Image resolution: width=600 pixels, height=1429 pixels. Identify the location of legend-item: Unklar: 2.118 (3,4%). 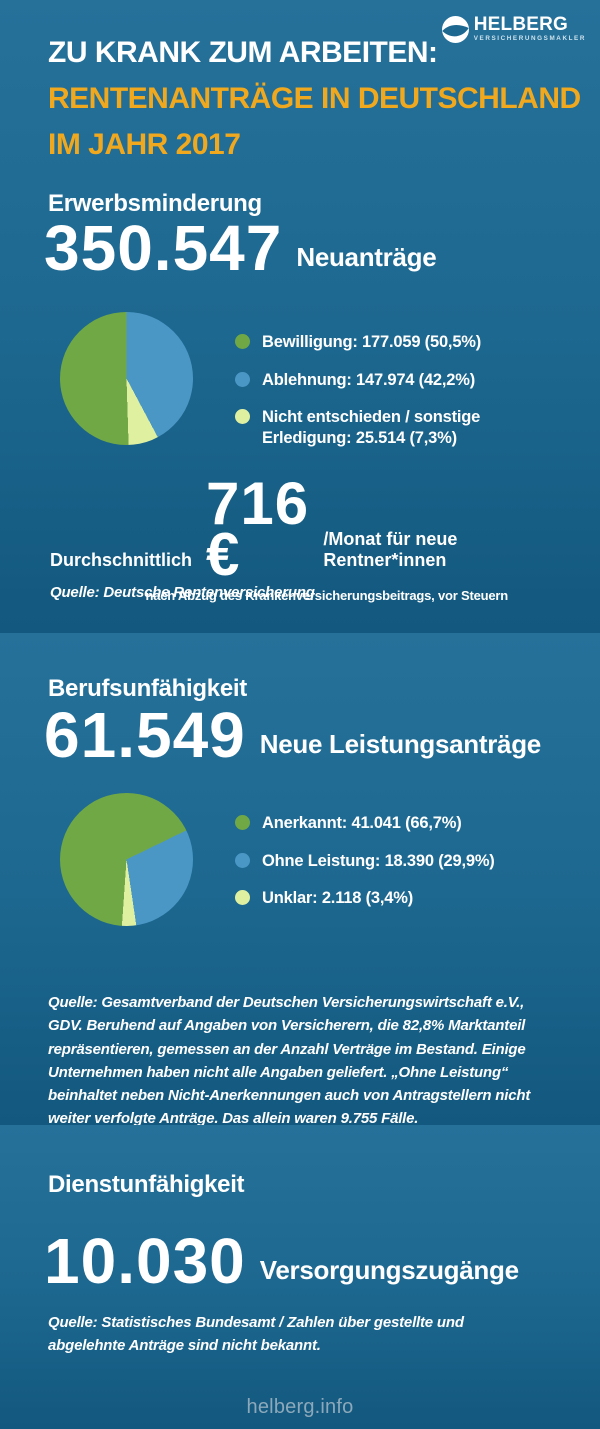
(365, 898).